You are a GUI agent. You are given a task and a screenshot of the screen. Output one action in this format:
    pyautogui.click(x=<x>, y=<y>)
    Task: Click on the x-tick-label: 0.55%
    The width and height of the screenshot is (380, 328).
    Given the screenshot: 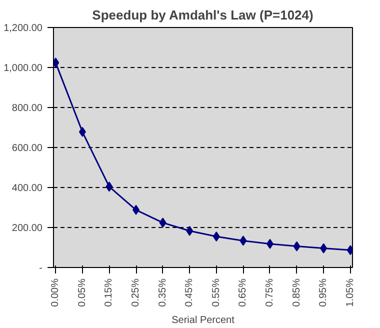 What is the action you would take?
    pyautogui.click(x=216, y=292)
    